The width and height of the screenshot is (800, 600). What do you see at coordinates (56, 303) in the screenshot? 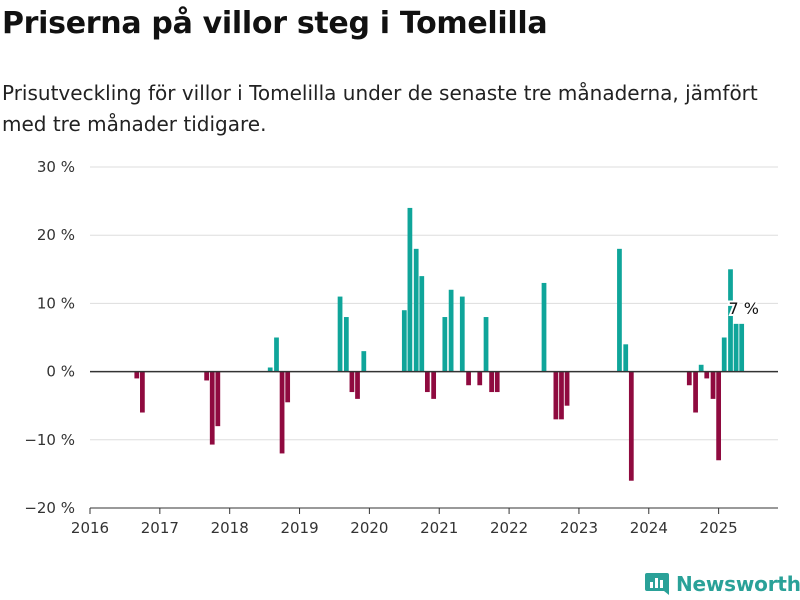
I see `y-tick-label: 10 %` at bounding box center [56, 303].